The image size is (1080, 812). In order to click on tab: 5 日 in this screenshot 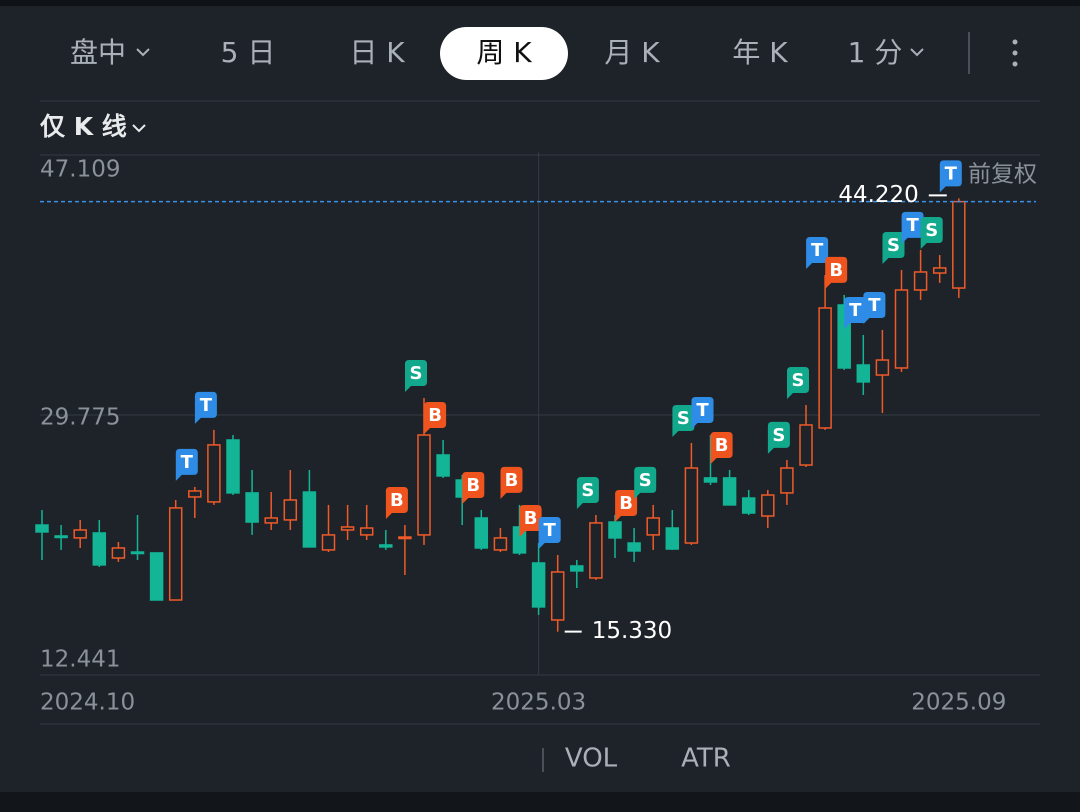, I will do `click(248, 52)`.